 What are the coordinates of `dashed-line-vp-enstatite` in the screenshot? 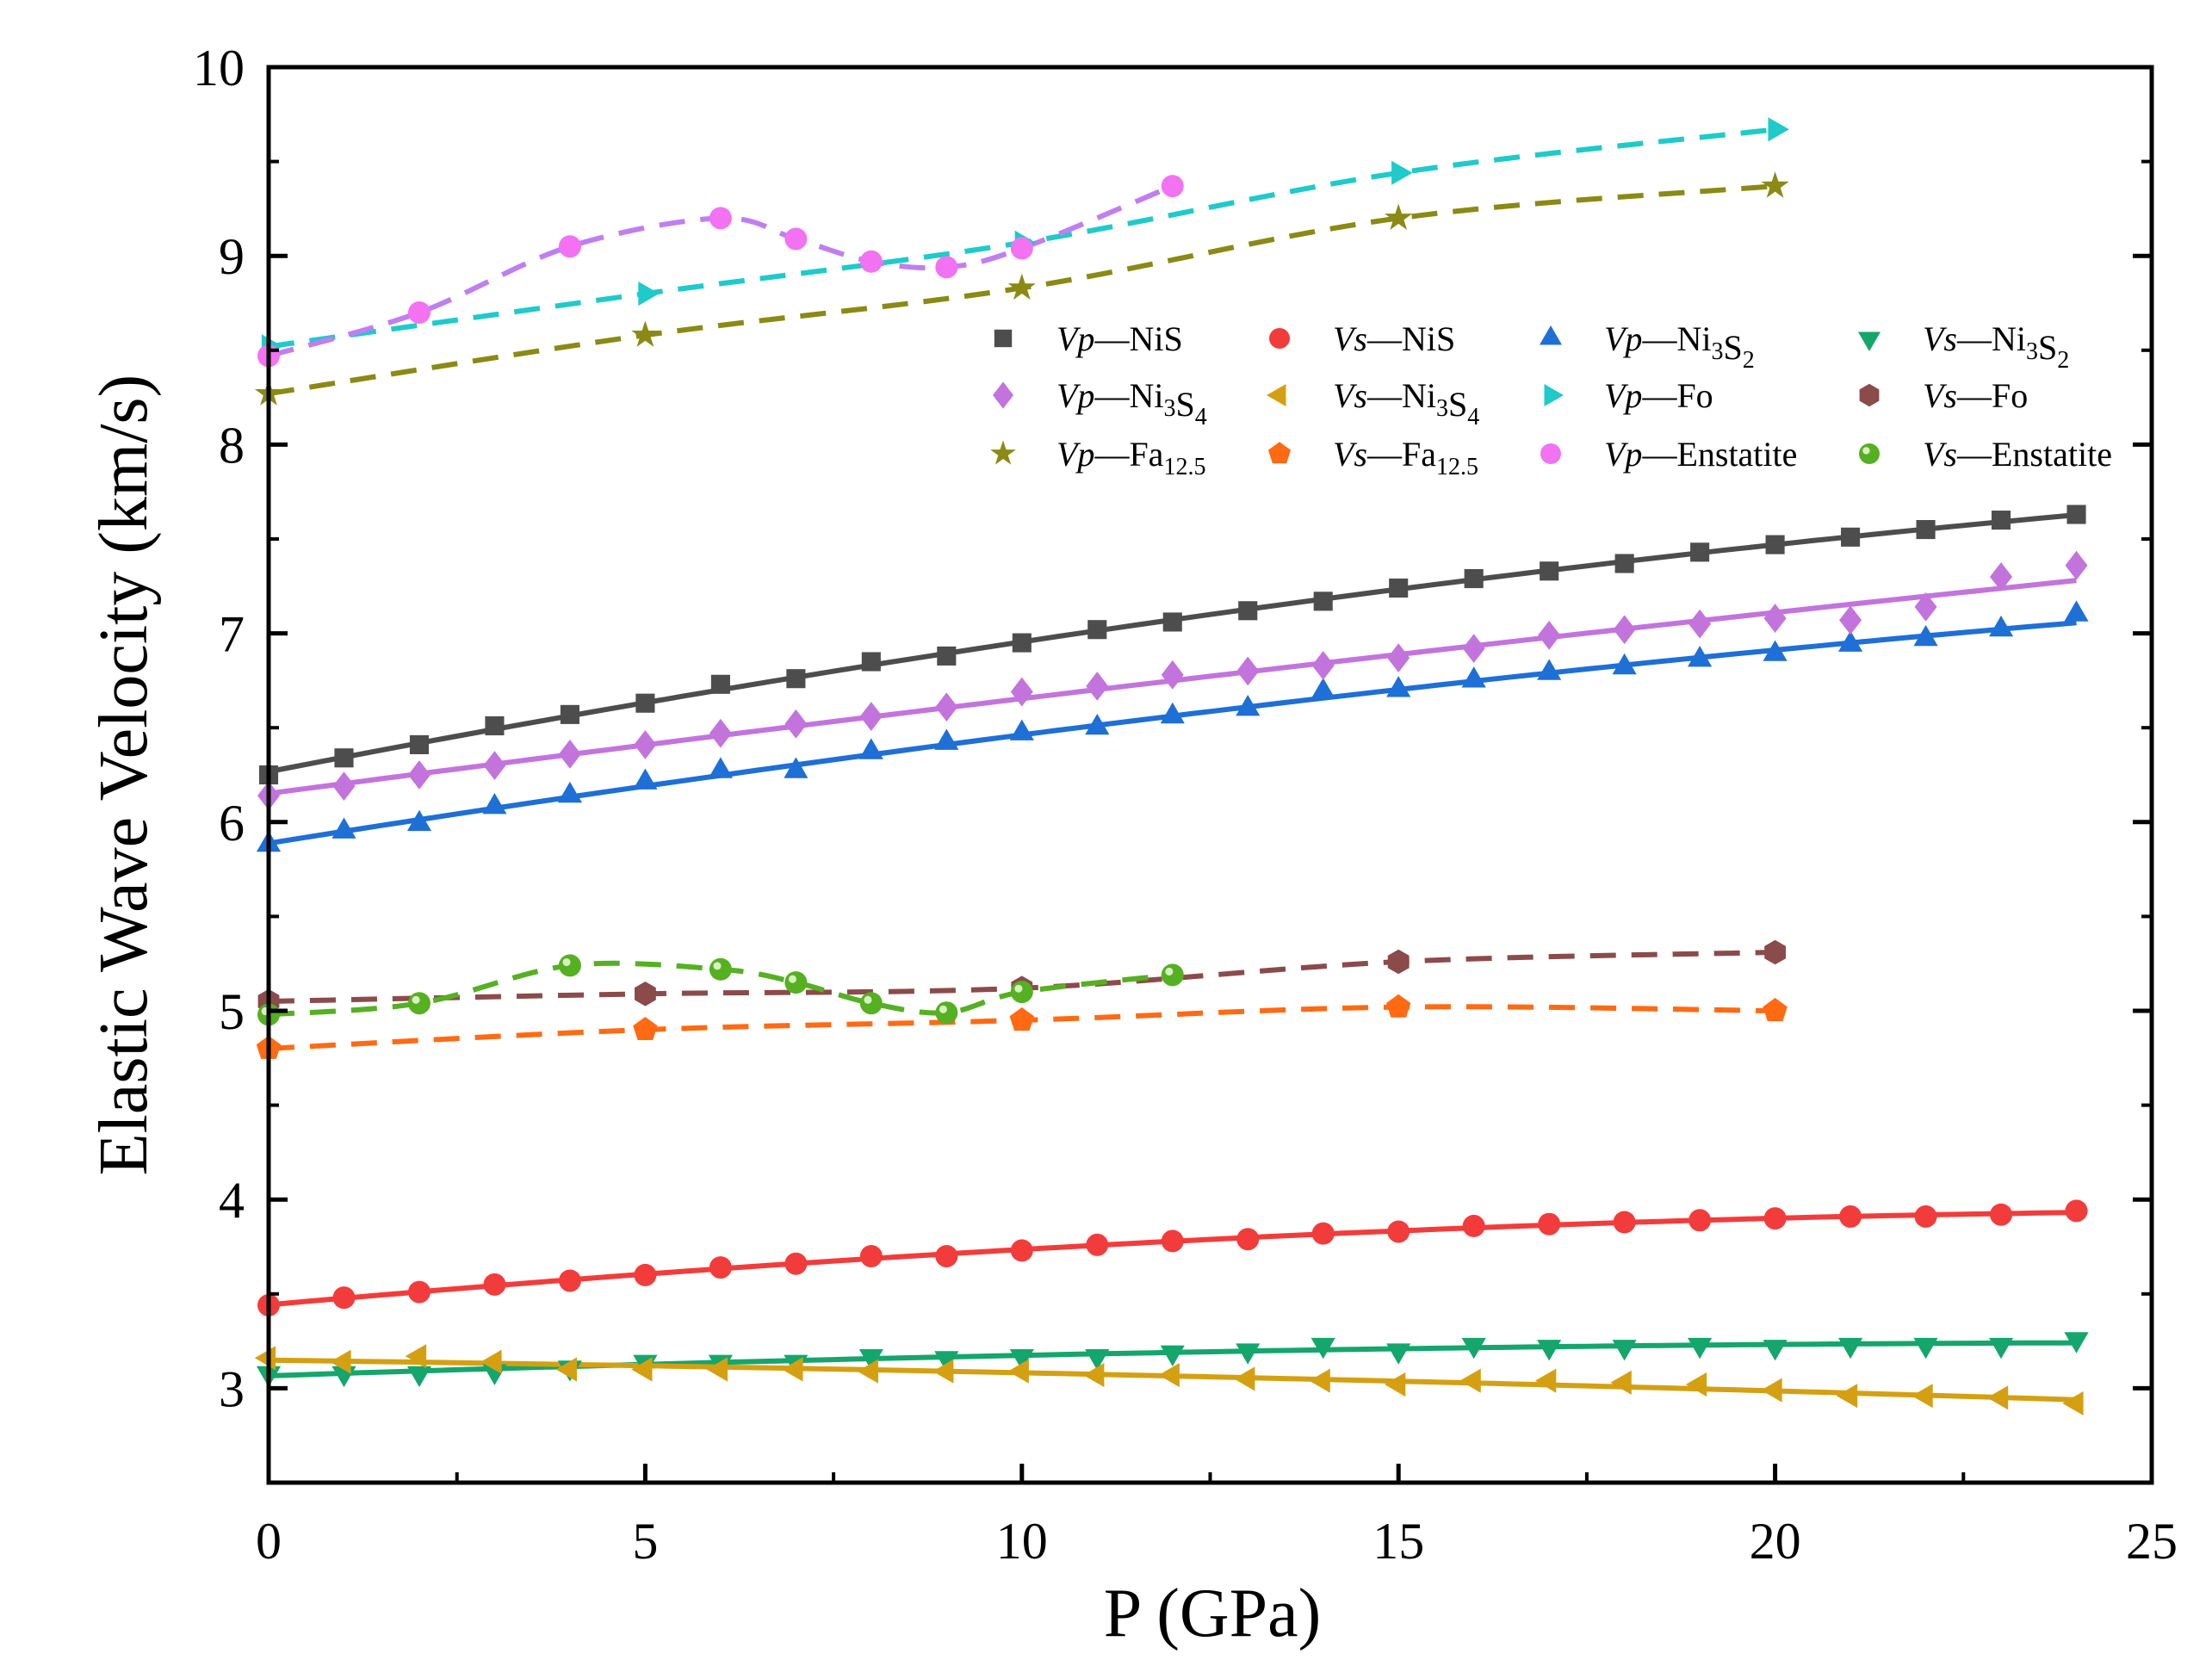 It's located at (721, 271).